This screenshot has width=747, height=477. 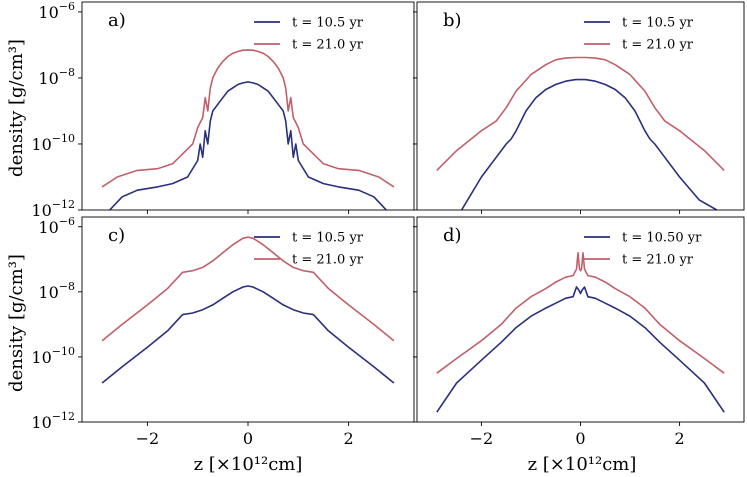 What do you see at coordinates (16, 323) in the screenshot?
I see `y-axis-label-bottom: density [g/cm³]` at bounding box center [16, 323].